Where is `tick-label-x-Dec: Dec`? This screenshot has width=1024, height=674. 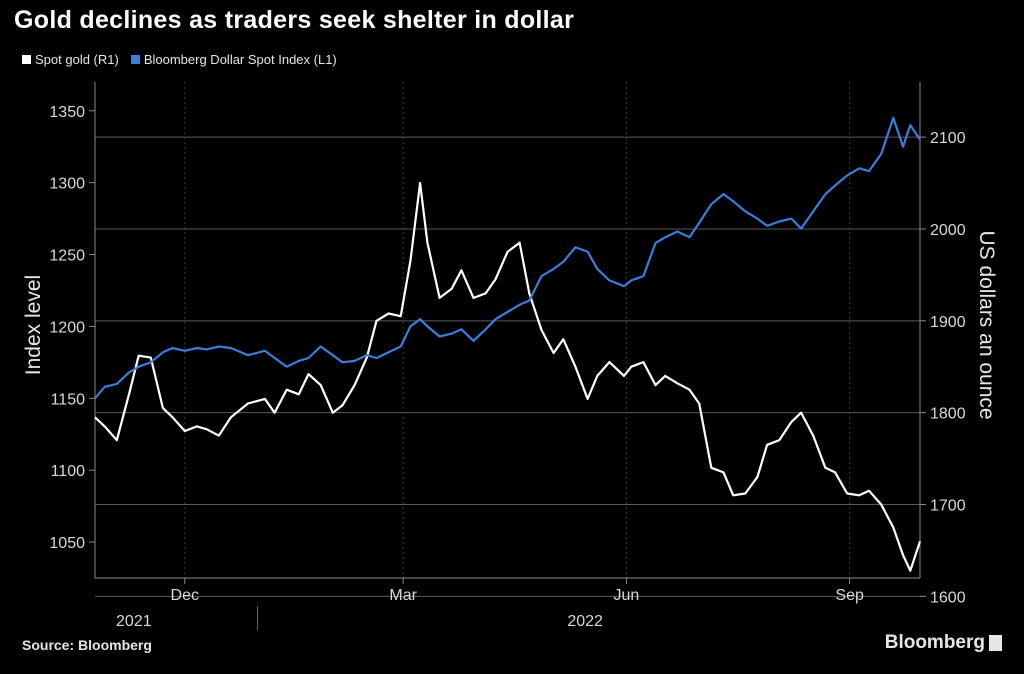
tick-label-x-Dec: Dec is located at coordinates (185, 595).